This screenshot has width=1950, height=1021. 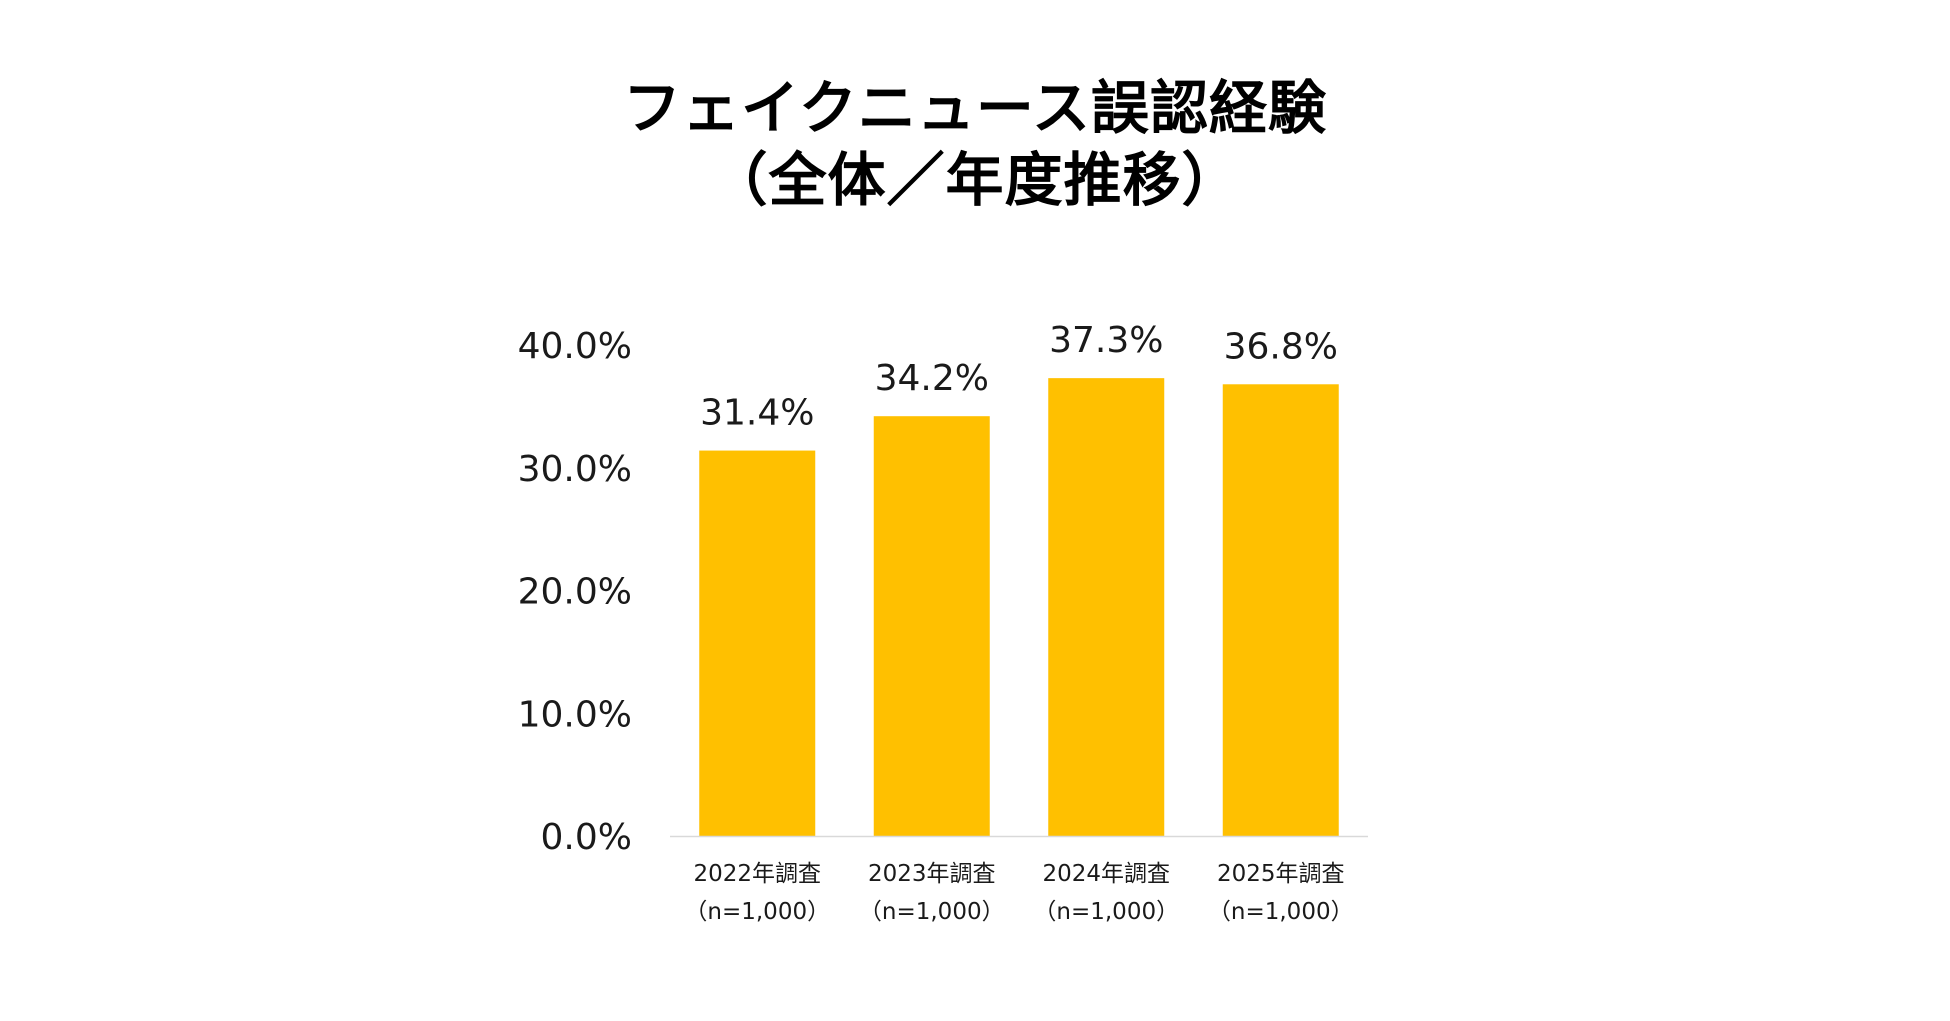 What do you see at coordinates (932, 874) in the screenshot?
I see `x-tick-label: 2023年調査` at bounding box center [932, 874].